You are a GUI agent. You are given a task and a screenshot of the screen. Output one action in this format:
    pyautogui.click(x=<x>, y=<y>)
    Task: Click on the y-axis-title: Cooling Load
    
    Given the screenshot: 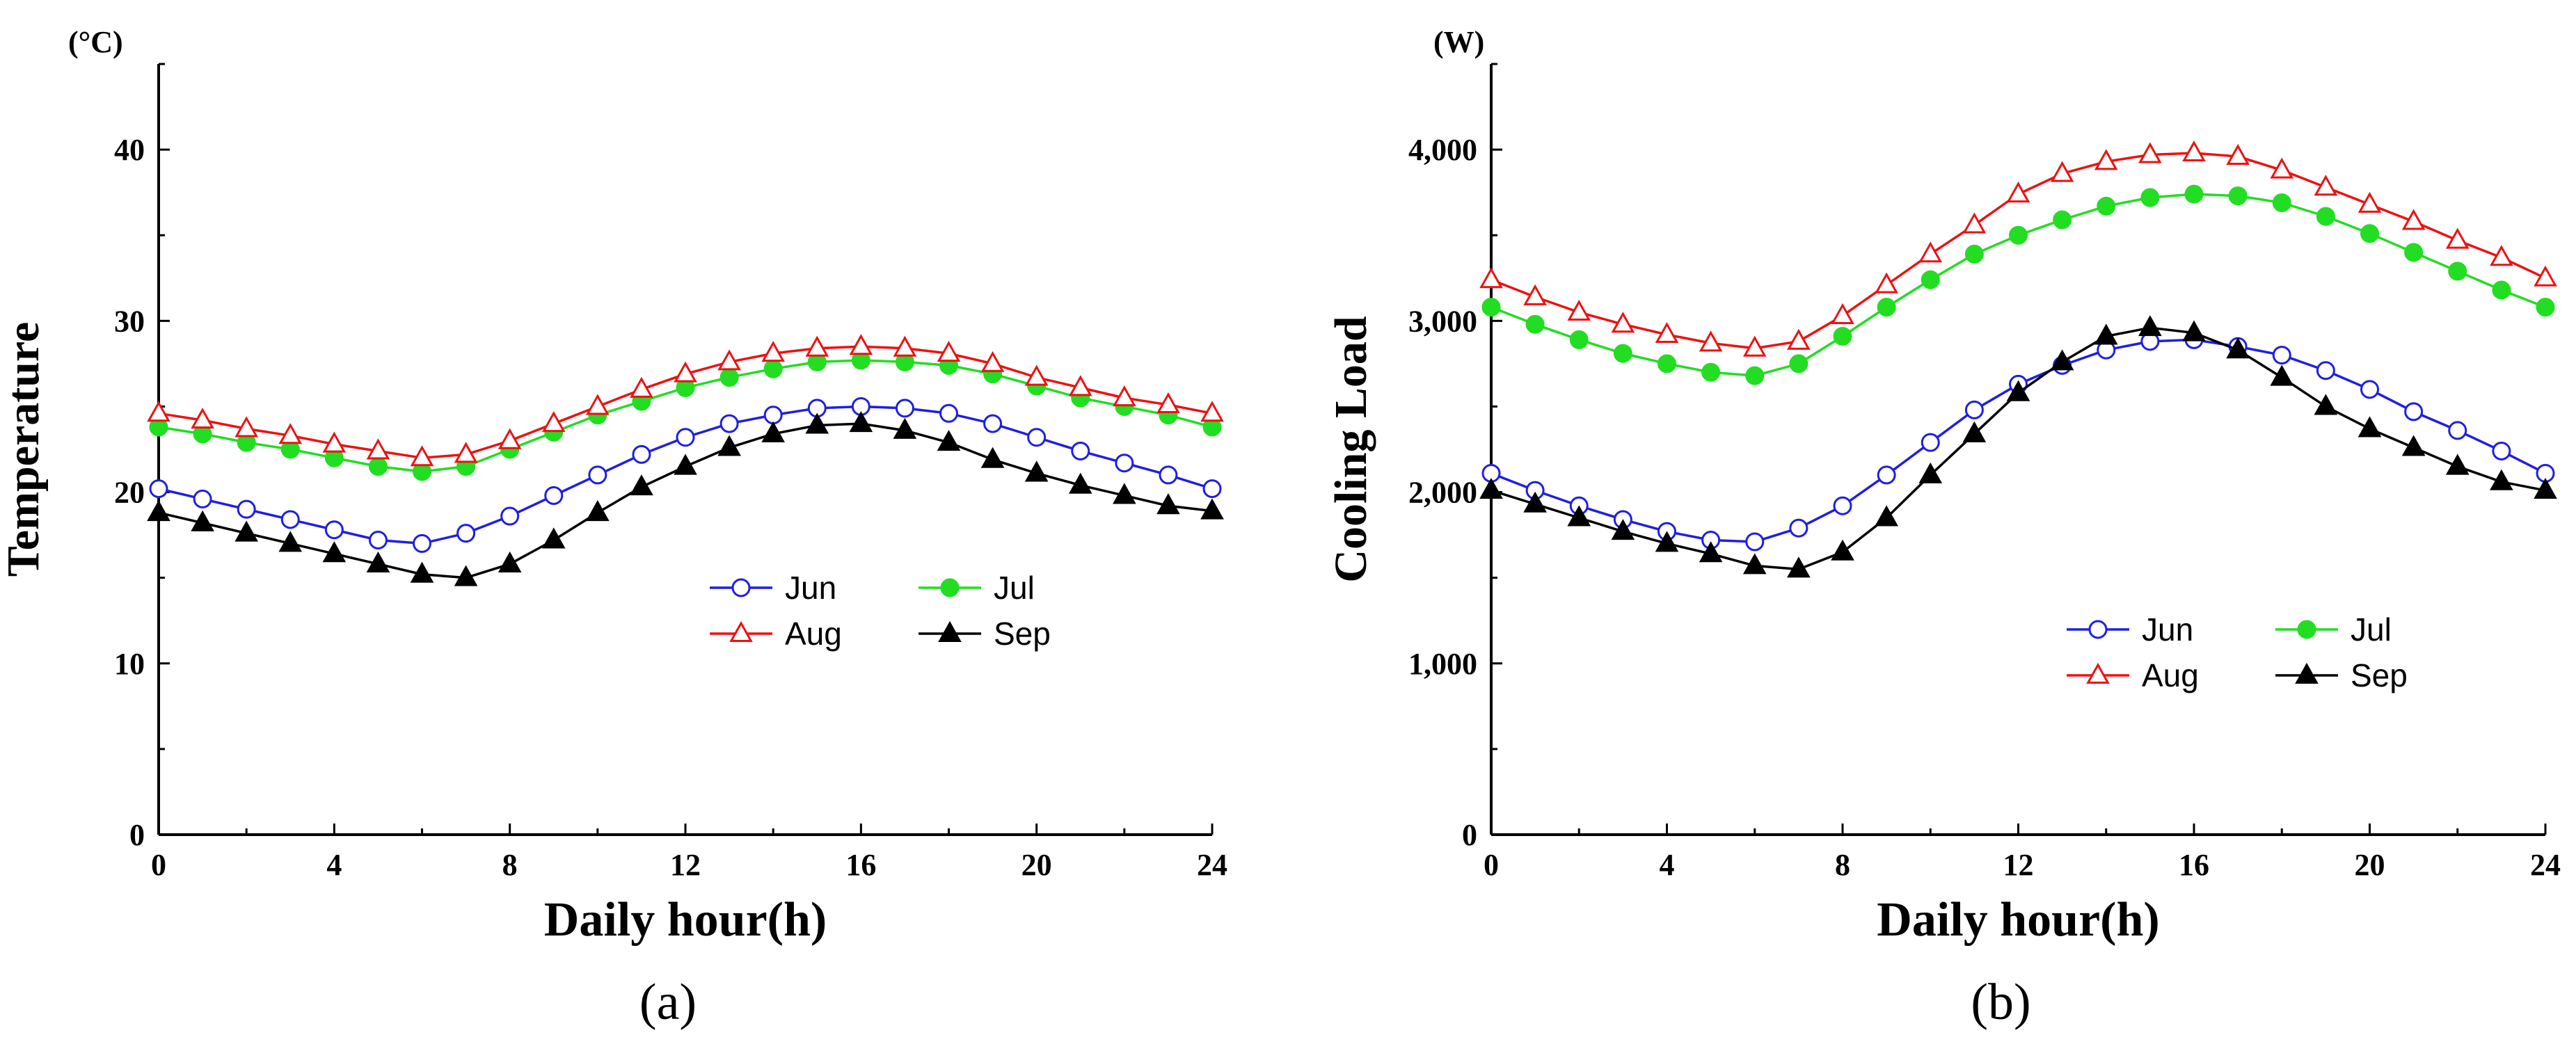 What is the action you would take?
    pyautogui.click(x=1351, y=449)
    